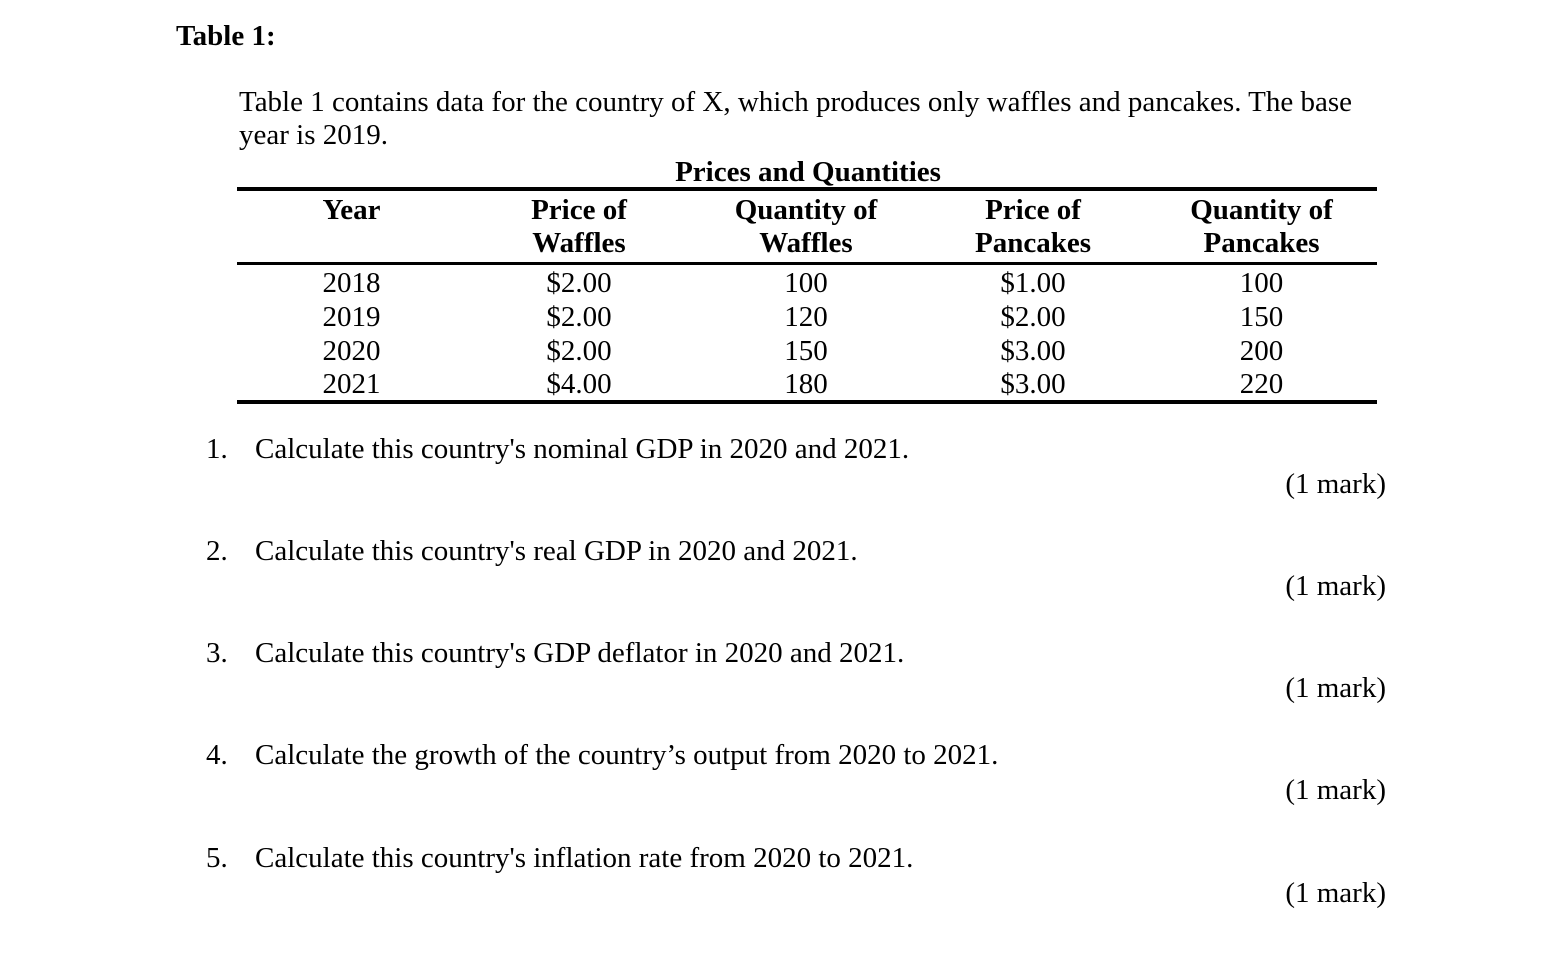  I want to click on header-price-waffles: Price of Waffles, so click(579, 226).